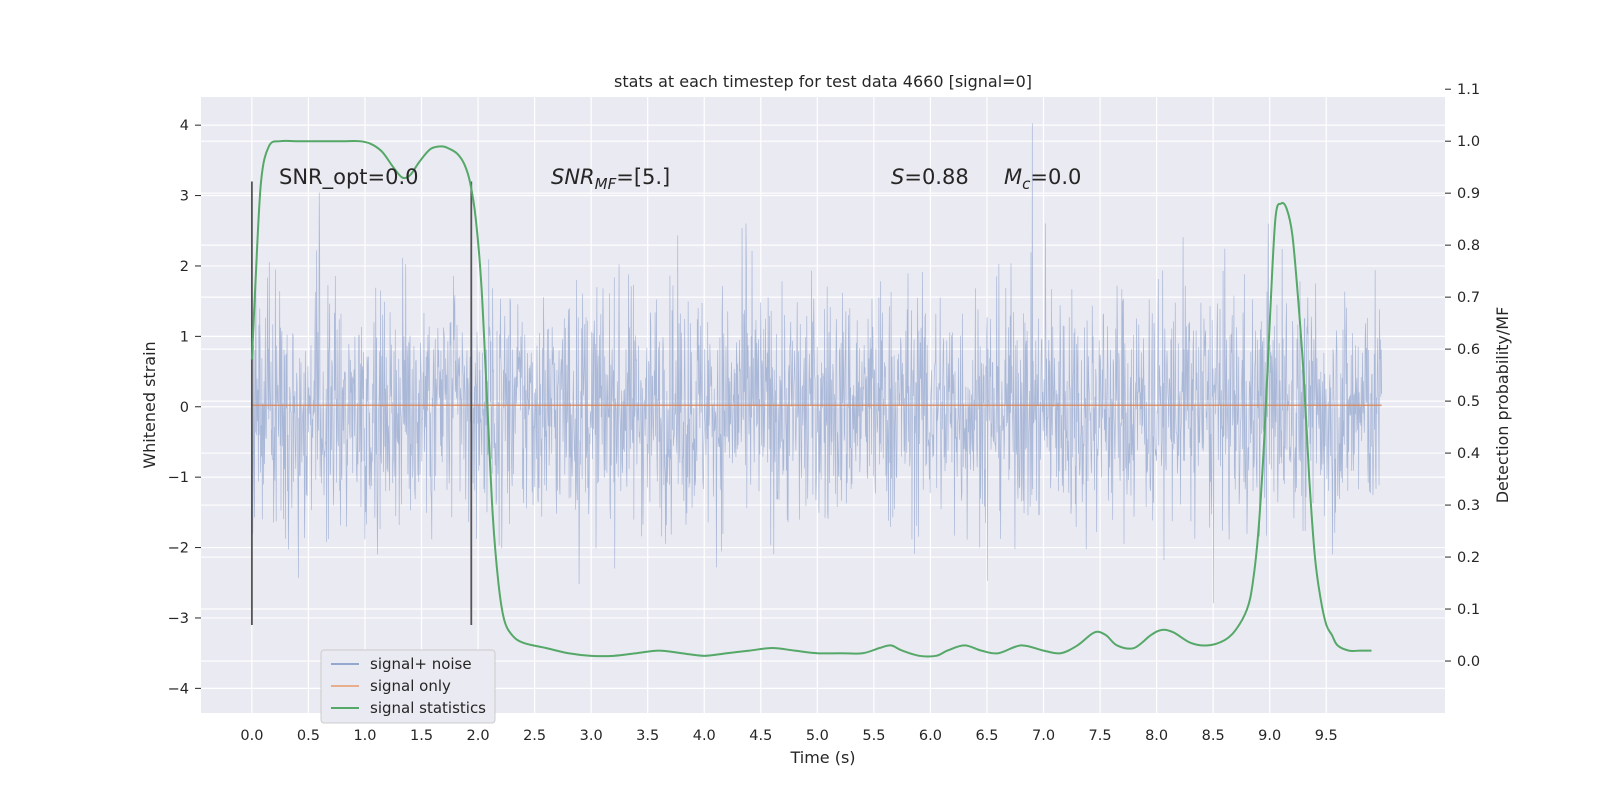 This screenshot has width=1600, height=804. What do you see at coordinates (421, 736) in the screenshot?
I see `x-tick-label: 1.5` at bounding box center [421, 736].